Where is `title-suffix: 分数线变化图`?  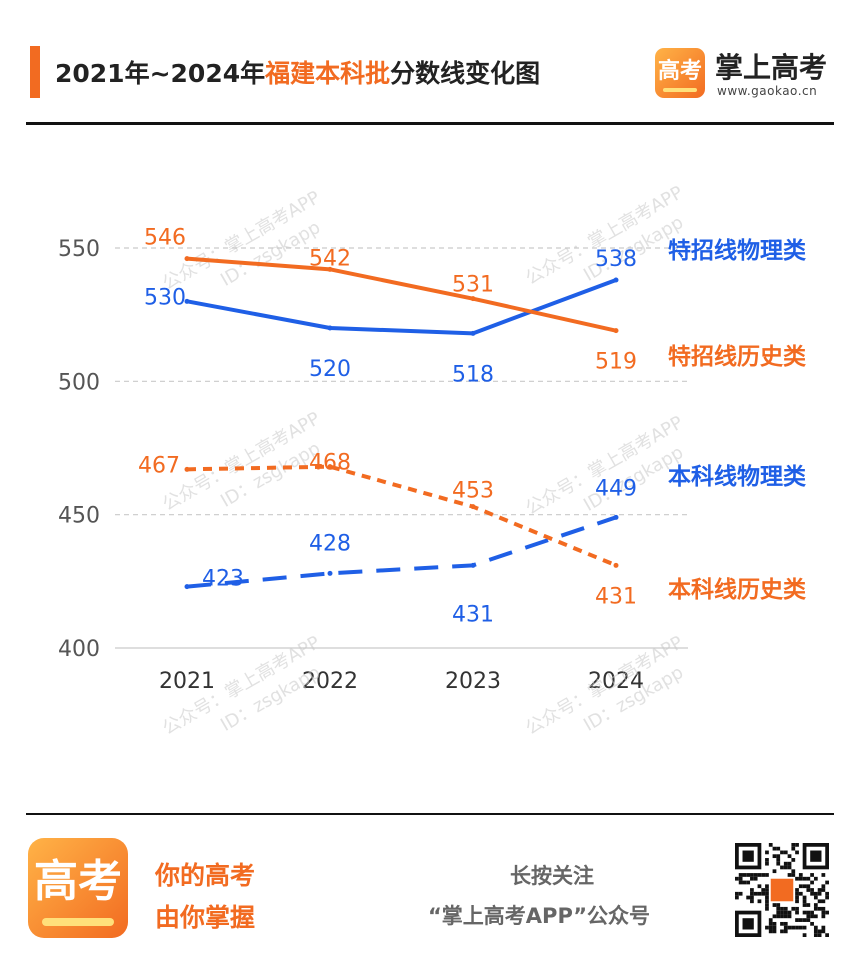 title-suffix: 分数线变化图 is located at coordinates (465, 73).